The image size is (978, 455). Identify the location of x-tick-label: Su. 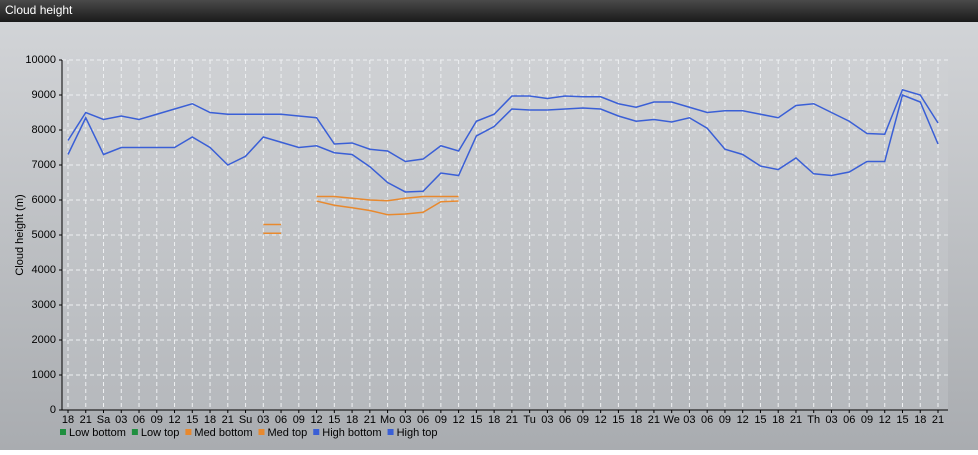
(245, 420).